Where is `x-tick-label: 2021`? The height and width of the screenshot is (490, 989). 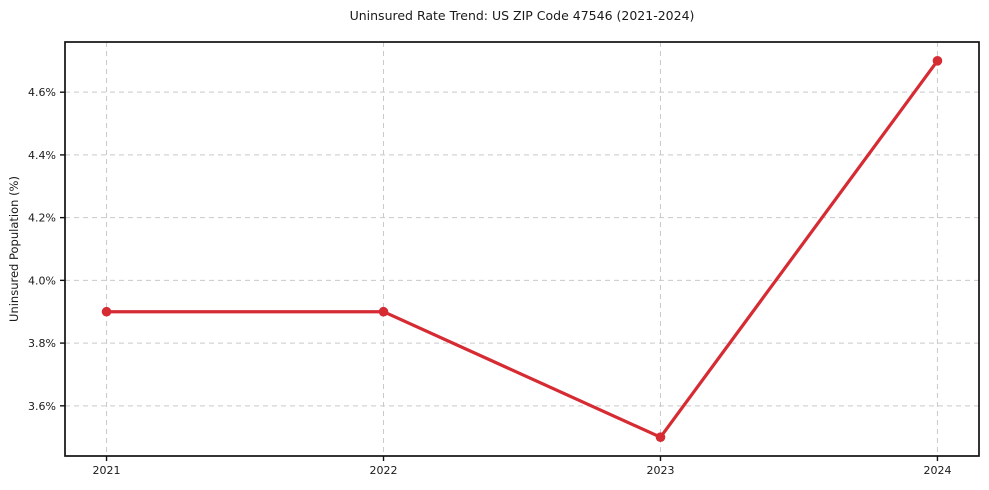 x-tick-label: 2021 is located at coordinates (107, 470).